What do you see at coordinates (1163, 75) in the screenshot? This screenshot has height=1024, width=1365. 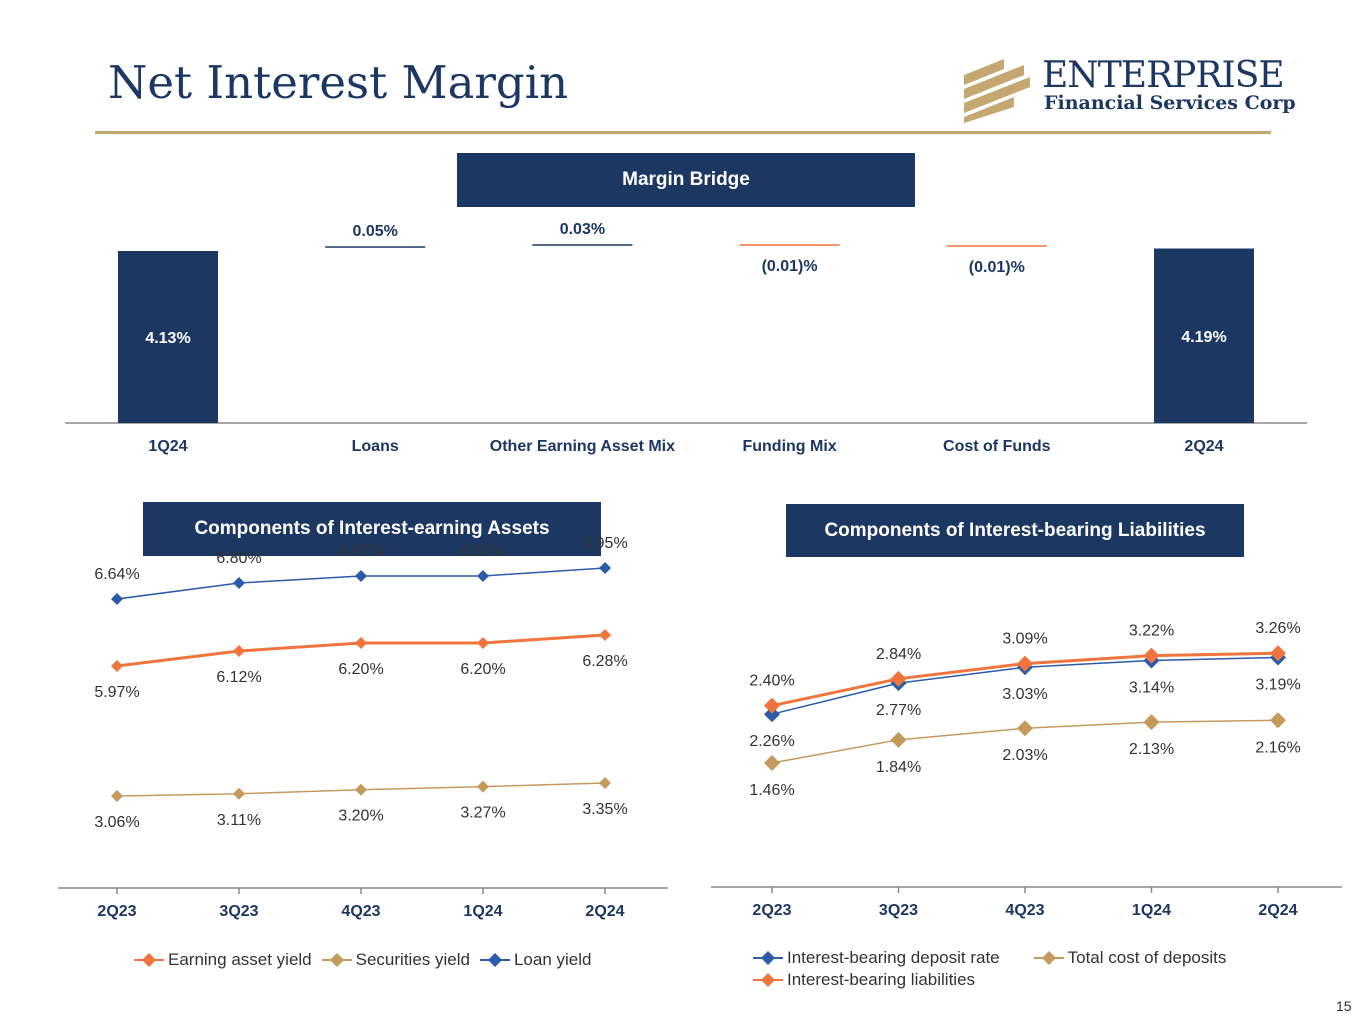 I see `logo-name: ENTERPRISE` at bounding box center [1163, 75].